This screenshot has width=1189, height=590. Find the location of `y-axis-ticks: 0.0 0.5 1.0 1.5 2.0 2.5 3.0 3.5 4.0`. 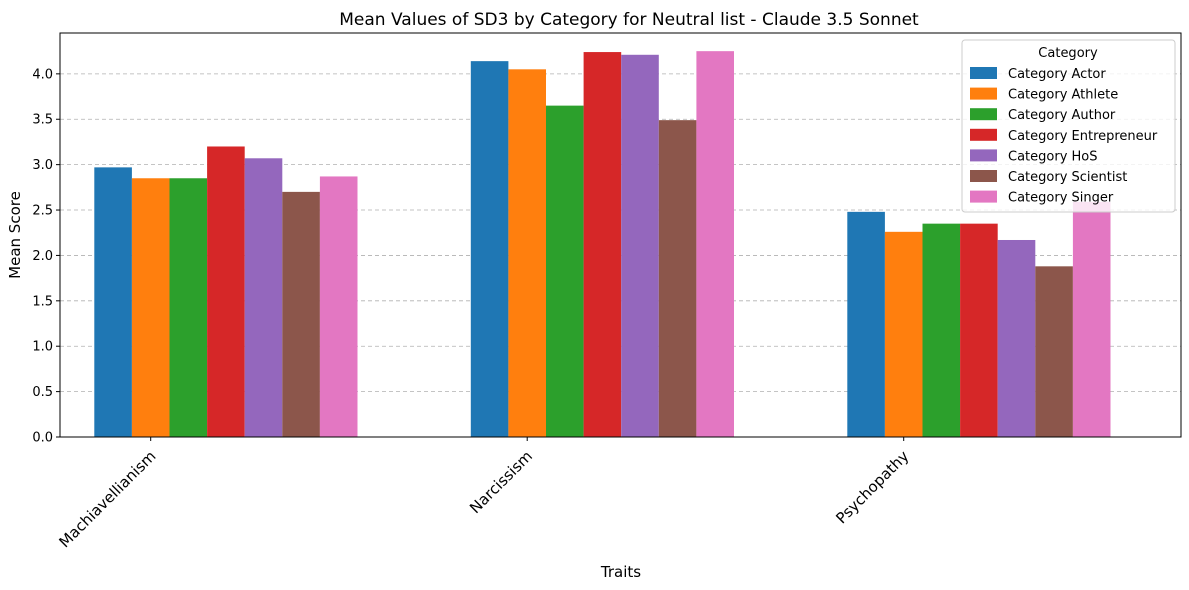

y-axis-ticks: 0.0 0.5 1.0 1.5 2.0 2.5 3.0 3.5 4.0 is located at coordinates (46, 256).